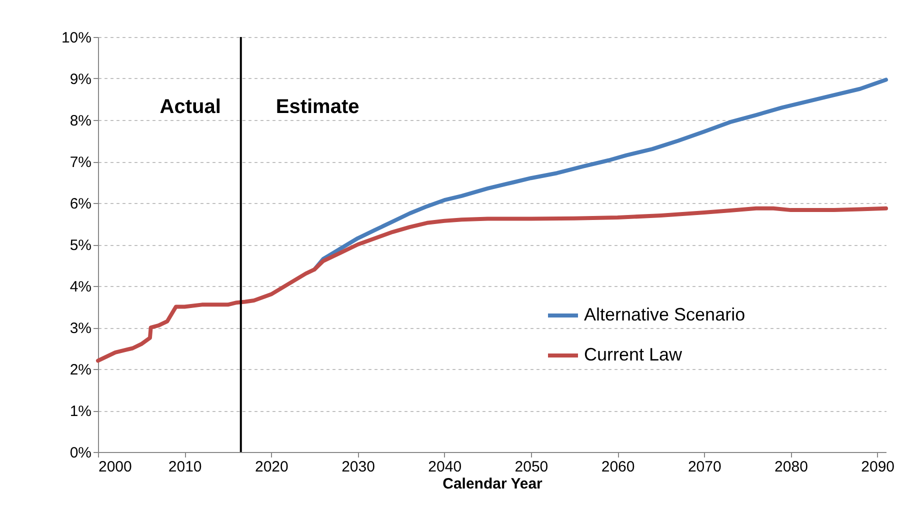 Image resolution: width=914 pixels, height=525 pixels. I want to click on y-tick-label: 6%, so click(81, 204).